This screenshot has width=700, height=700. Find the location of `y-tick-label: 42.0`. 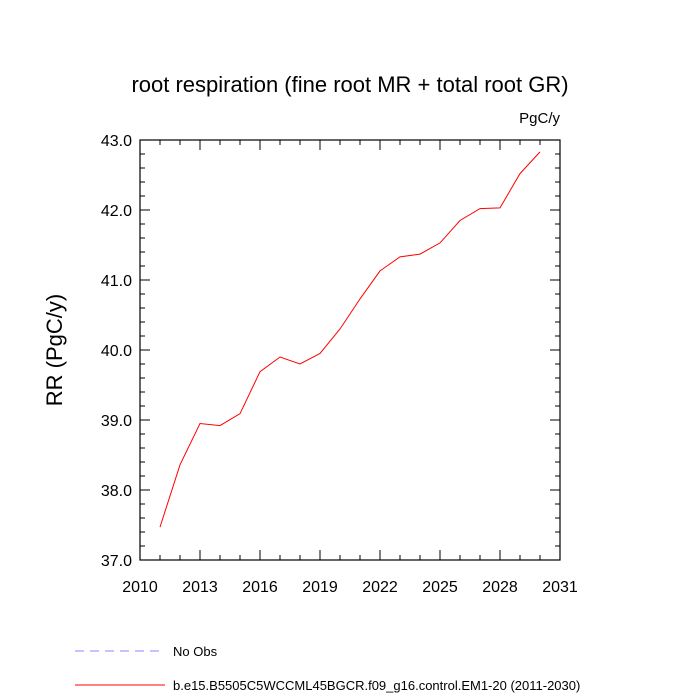

y-tick-label: 42.0 is located at coordinates (116, 211).